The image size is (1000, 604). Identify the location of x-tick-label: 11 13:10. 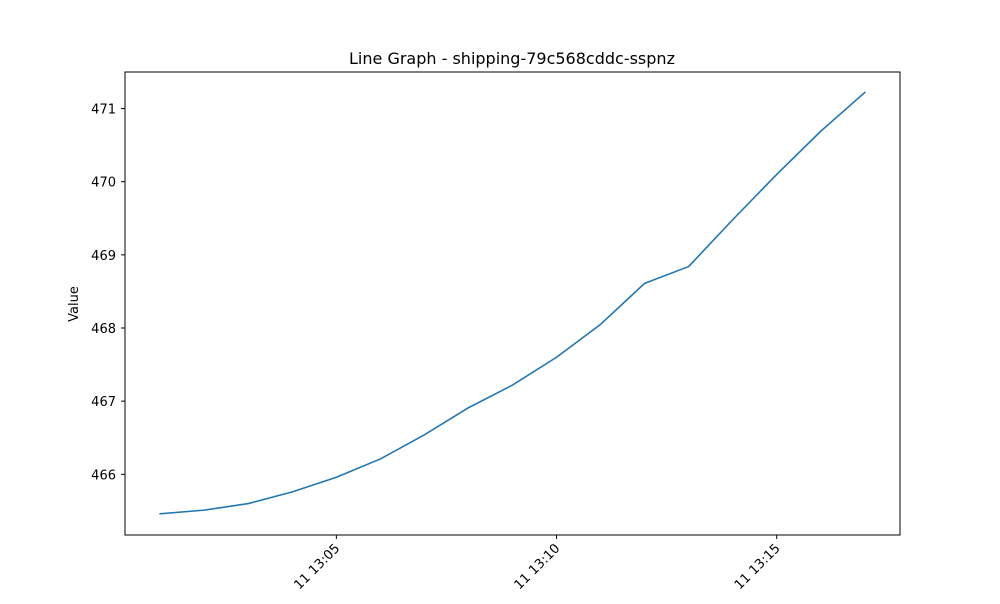
(538, 567).